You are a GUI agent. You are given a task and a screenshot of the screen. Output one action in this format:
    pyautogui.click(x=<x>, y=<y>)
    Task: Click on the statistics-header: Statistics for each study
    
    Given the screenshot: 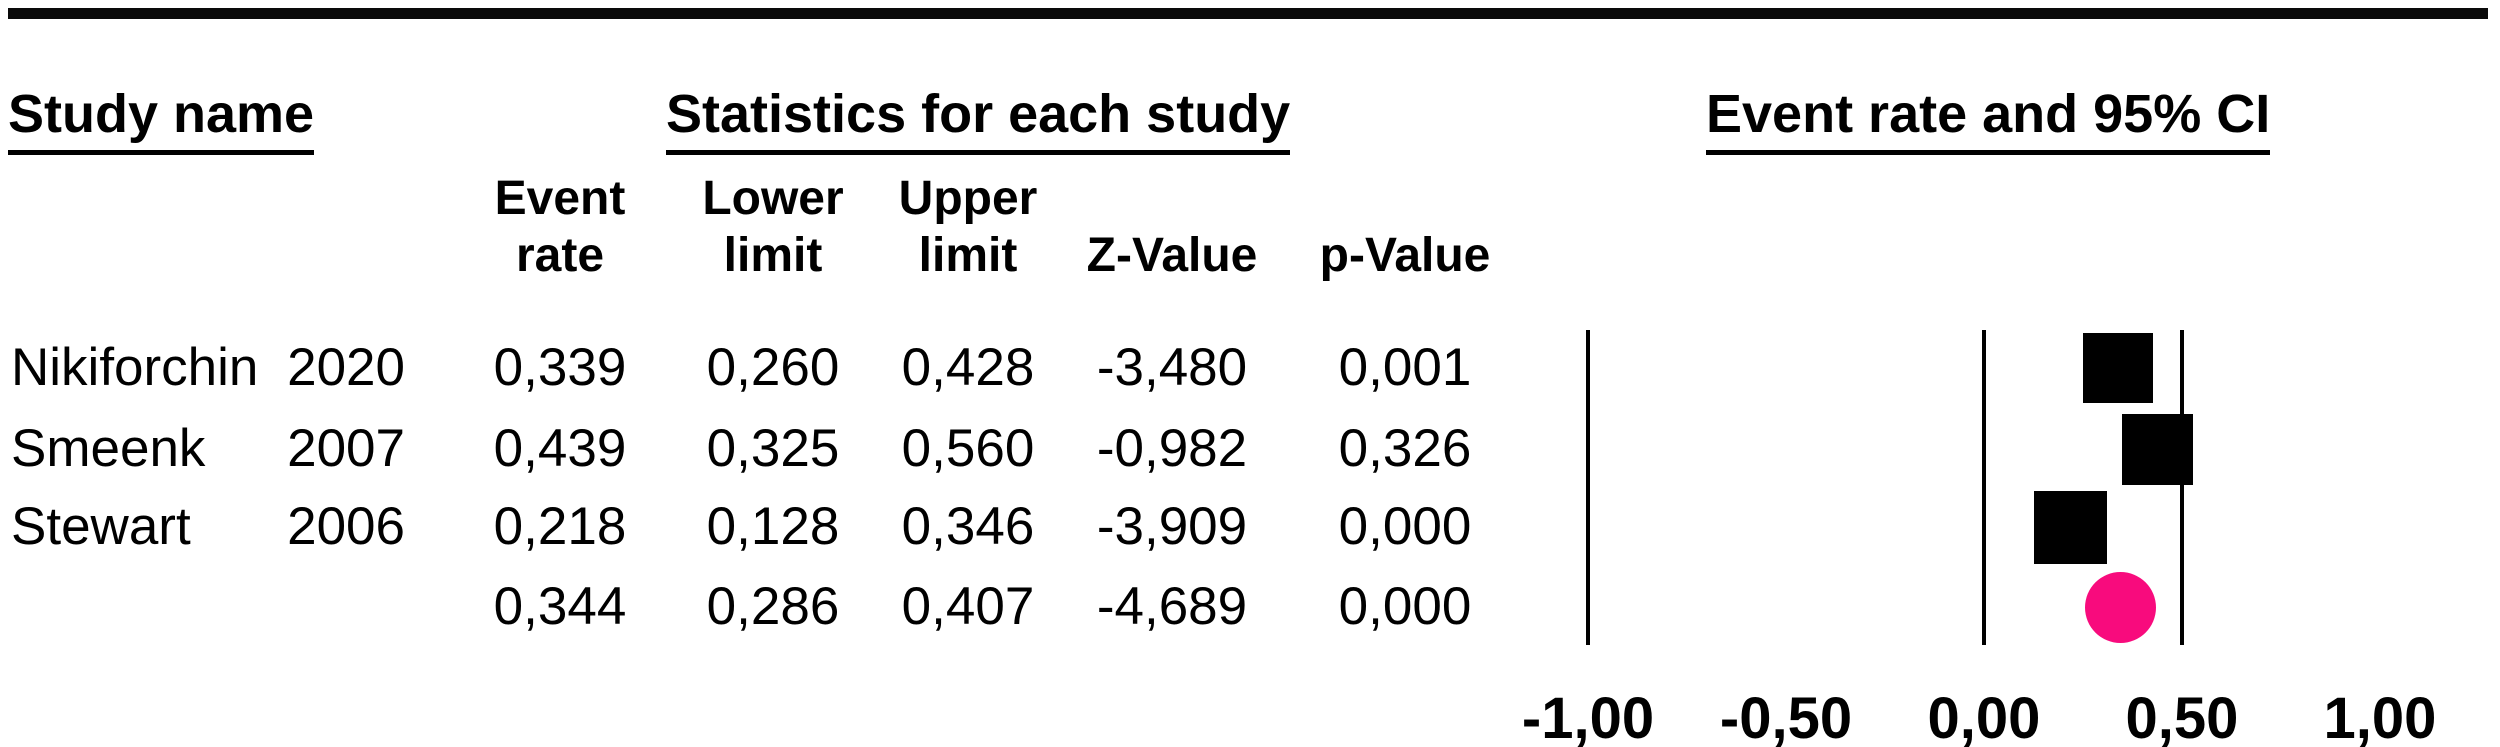 What is the action you would take?
    pyautogui.click(x=978, y=119)
    